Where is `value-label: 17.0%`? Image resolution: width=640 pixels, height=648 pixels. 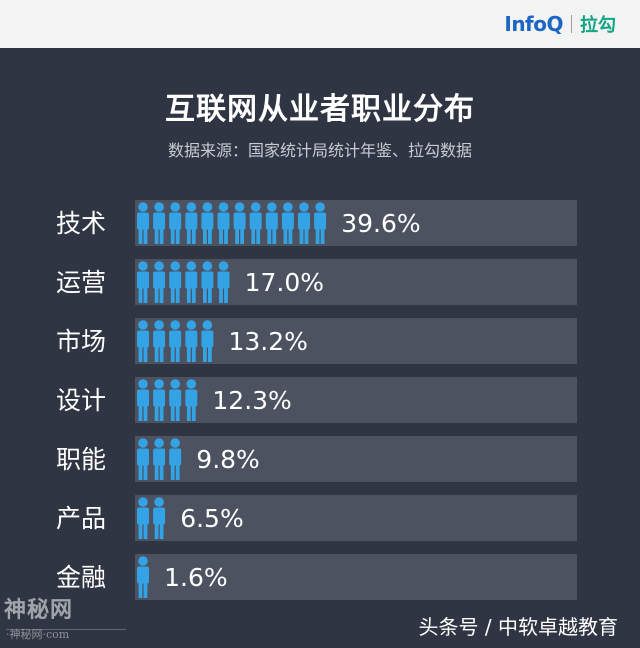
value-label: 17.0% is located at coordinates (284, 282).